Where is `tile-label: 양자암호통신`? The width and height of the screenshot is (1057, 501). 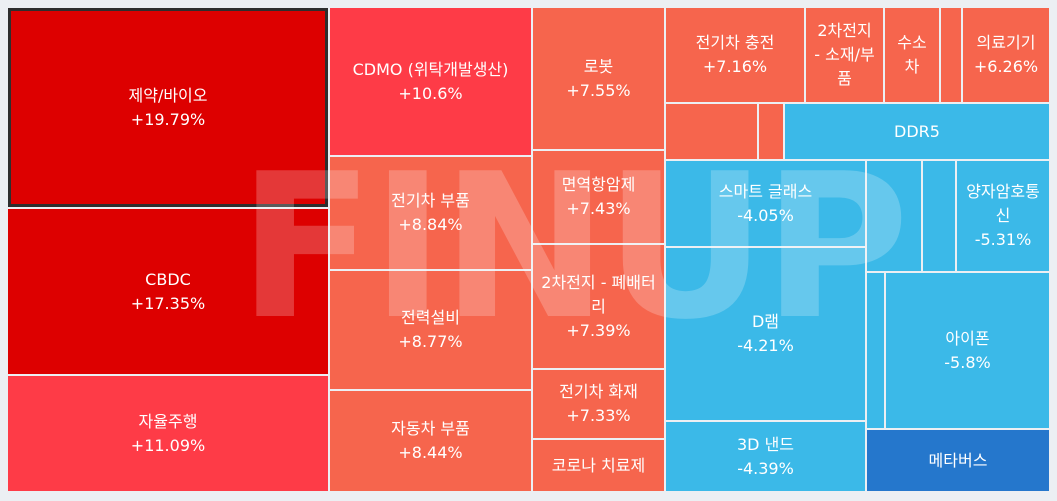
tile-label: 양자암호통신 is located at coordinates (1003, 203).